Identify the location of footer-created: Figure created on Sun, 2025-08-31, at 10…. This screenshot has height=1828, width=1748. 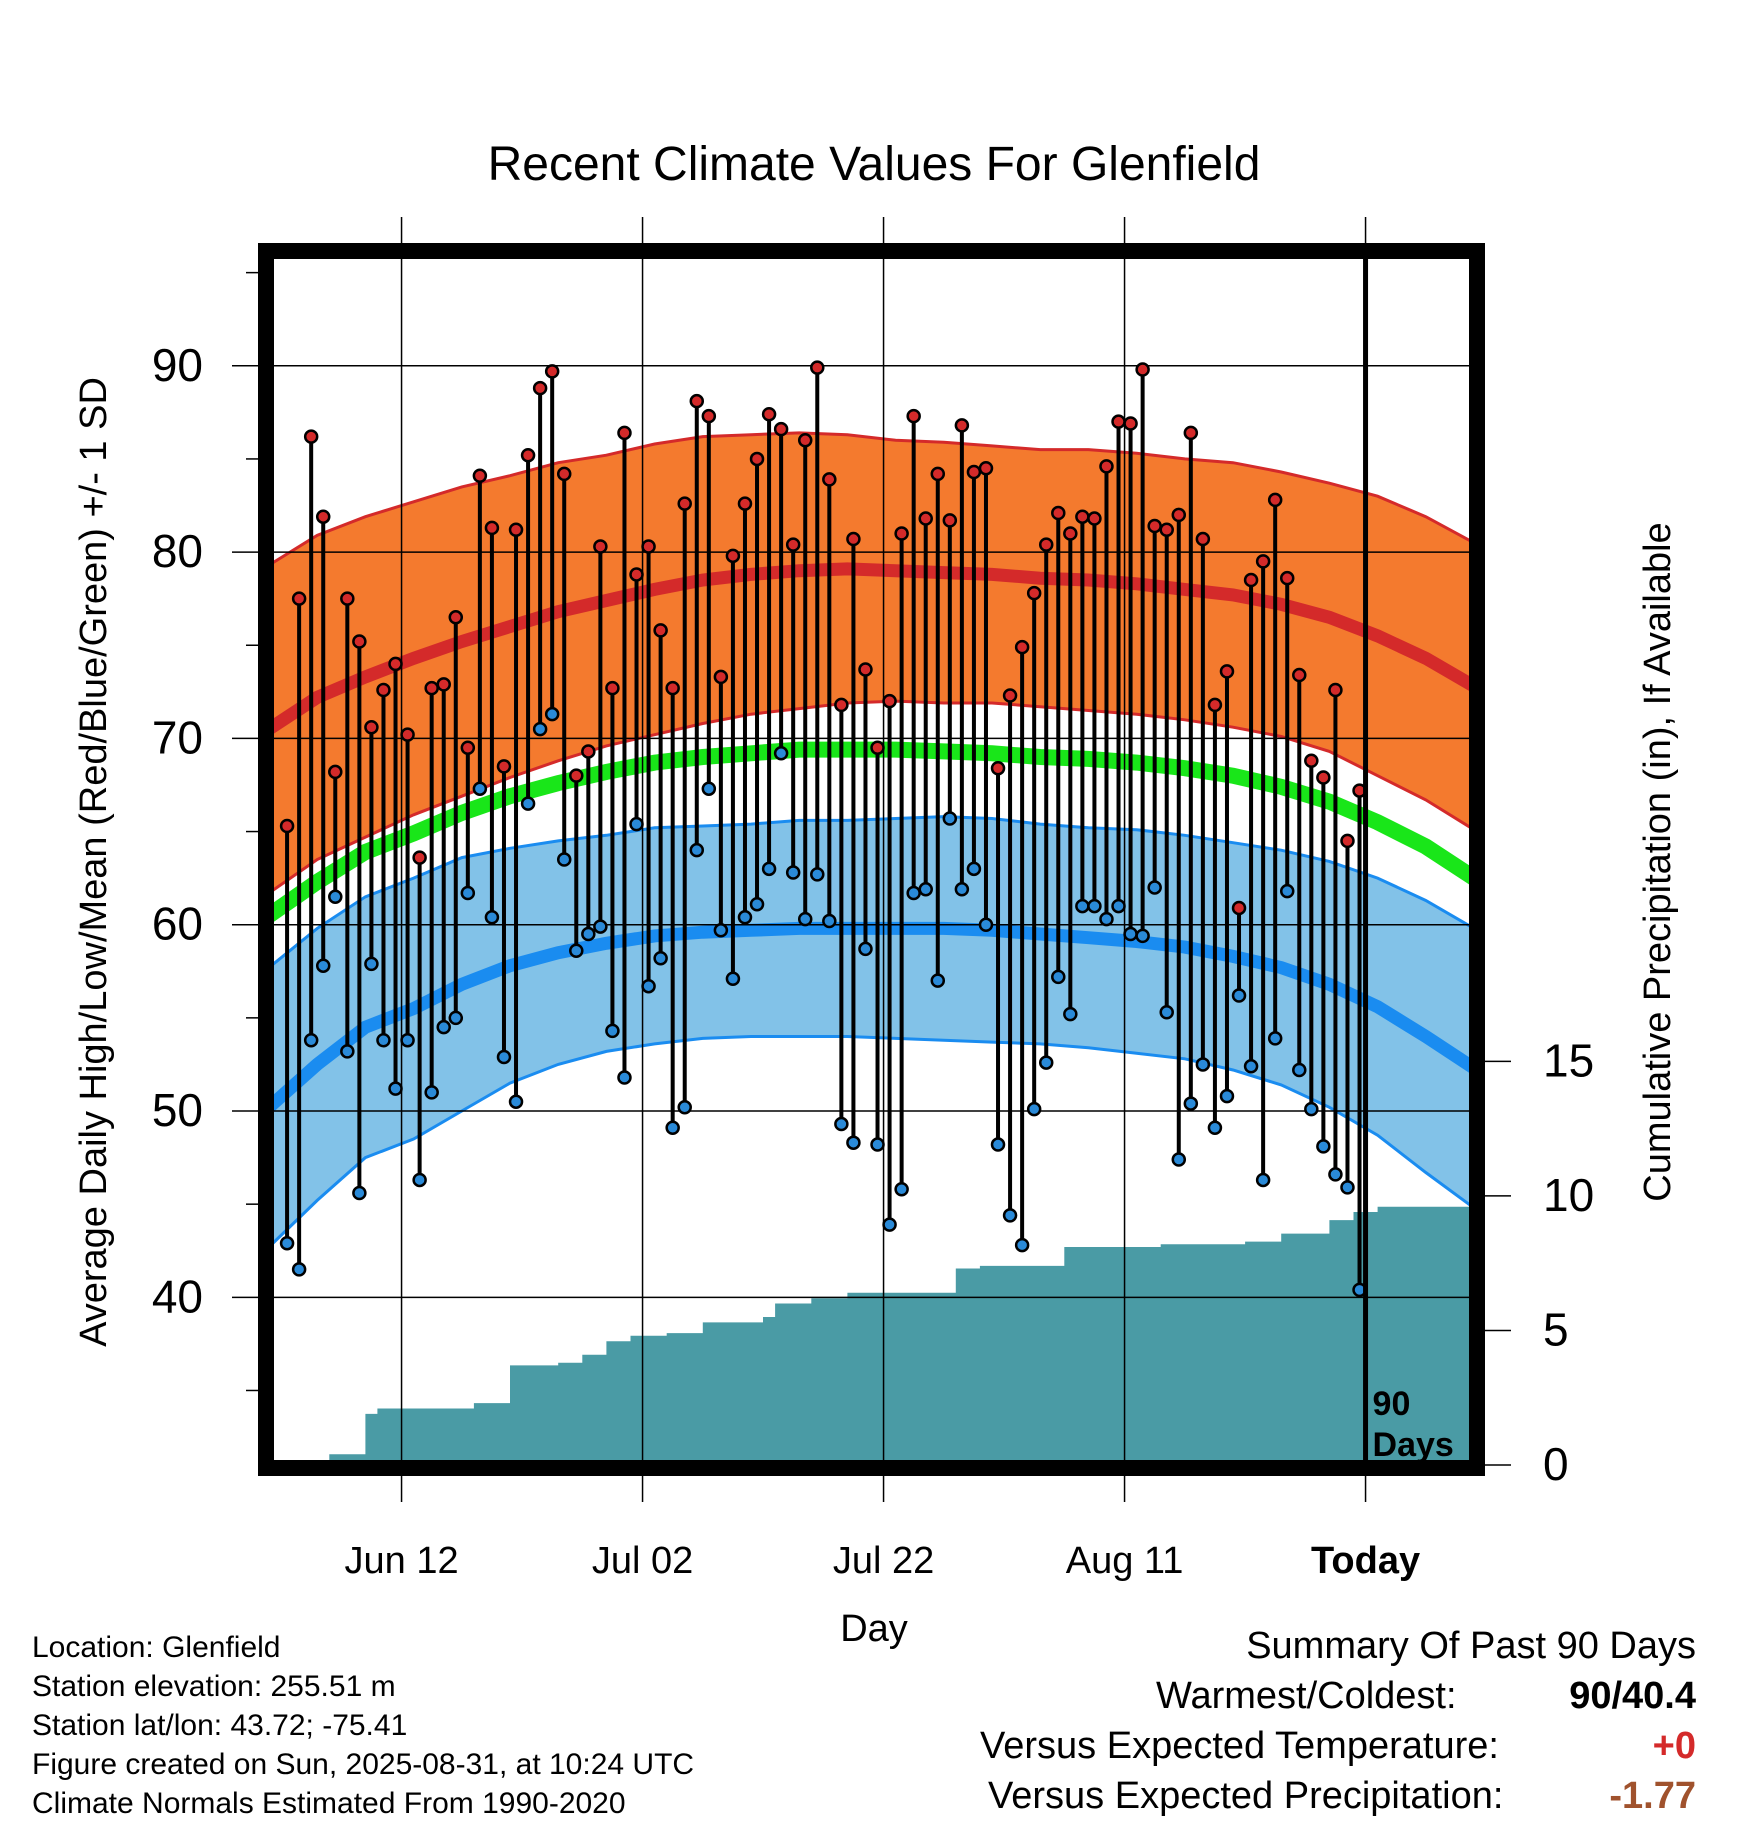
(363, 1764).